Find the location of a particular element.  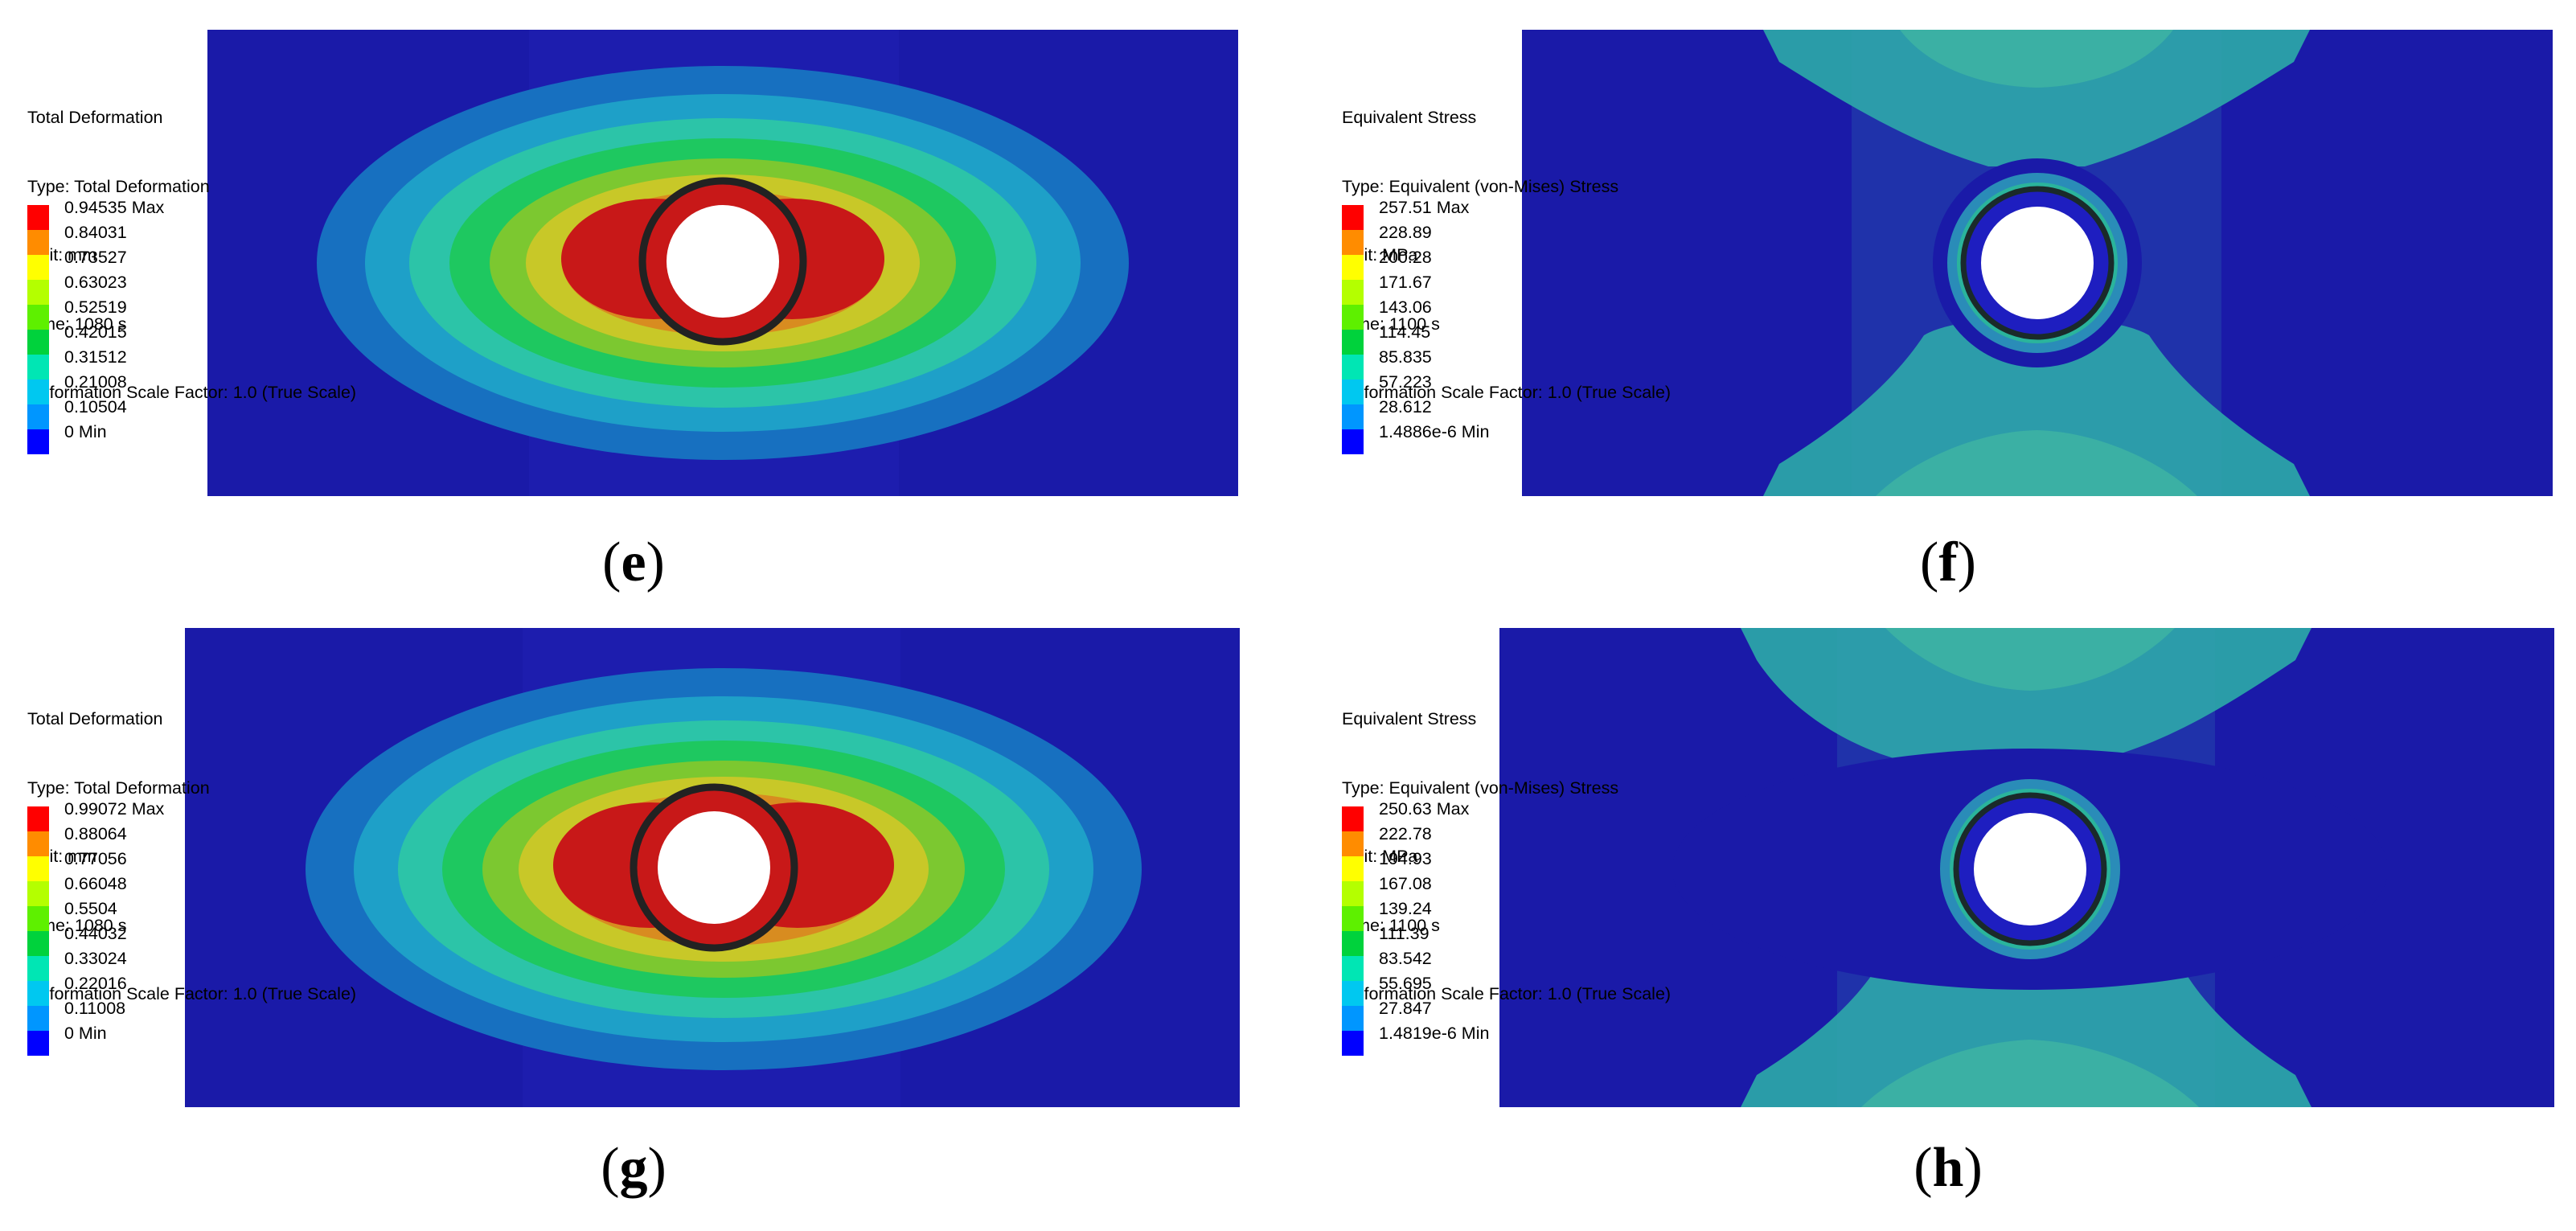

info-line: Total Deformation is located at coordinates (95, 117).